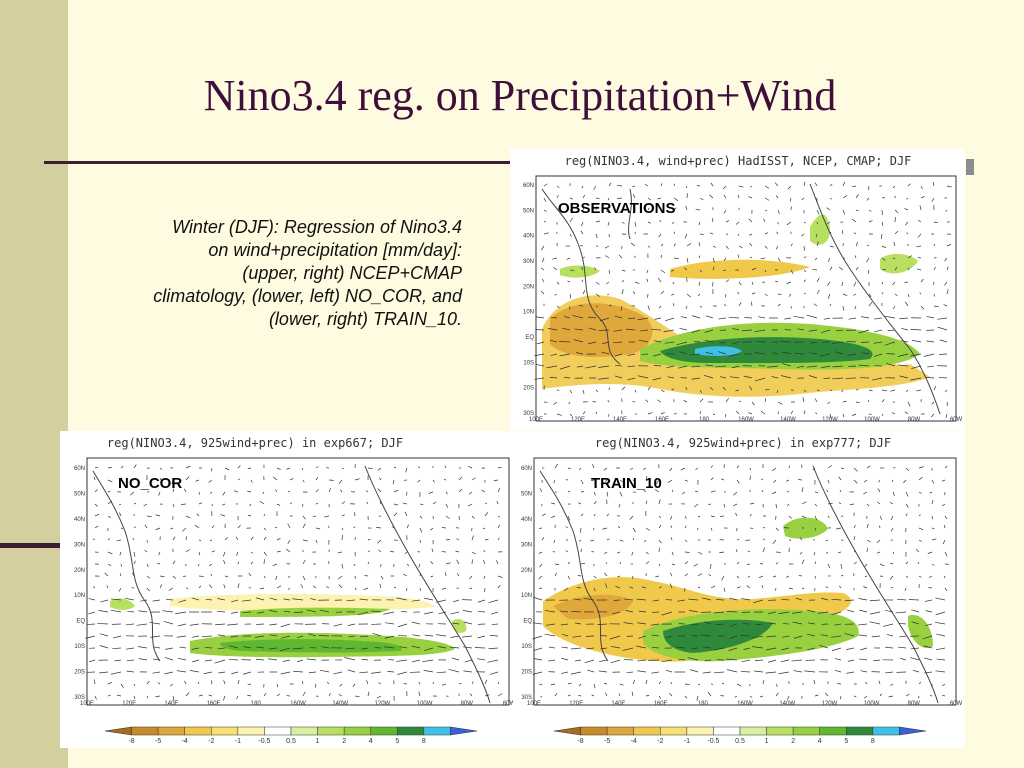 The height and width of the screenshot is (768, 1024). What do you see at coordinates (211, 741) in the screenshot?
I see `colorbar-tick-label: -2` at bounding box center [211, 741].